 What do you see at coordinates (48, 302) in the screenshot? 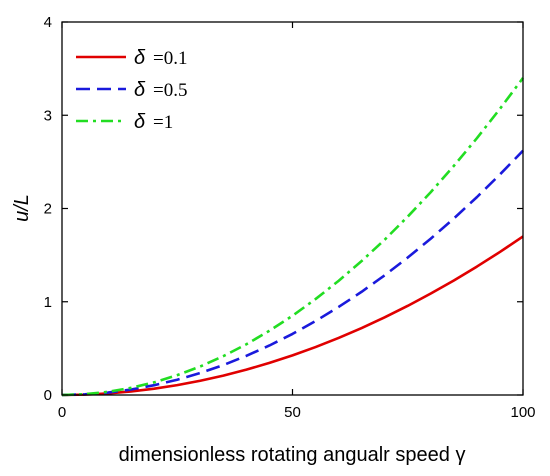
I see `y-tick-label: 1` at bounding box center [48, 302].